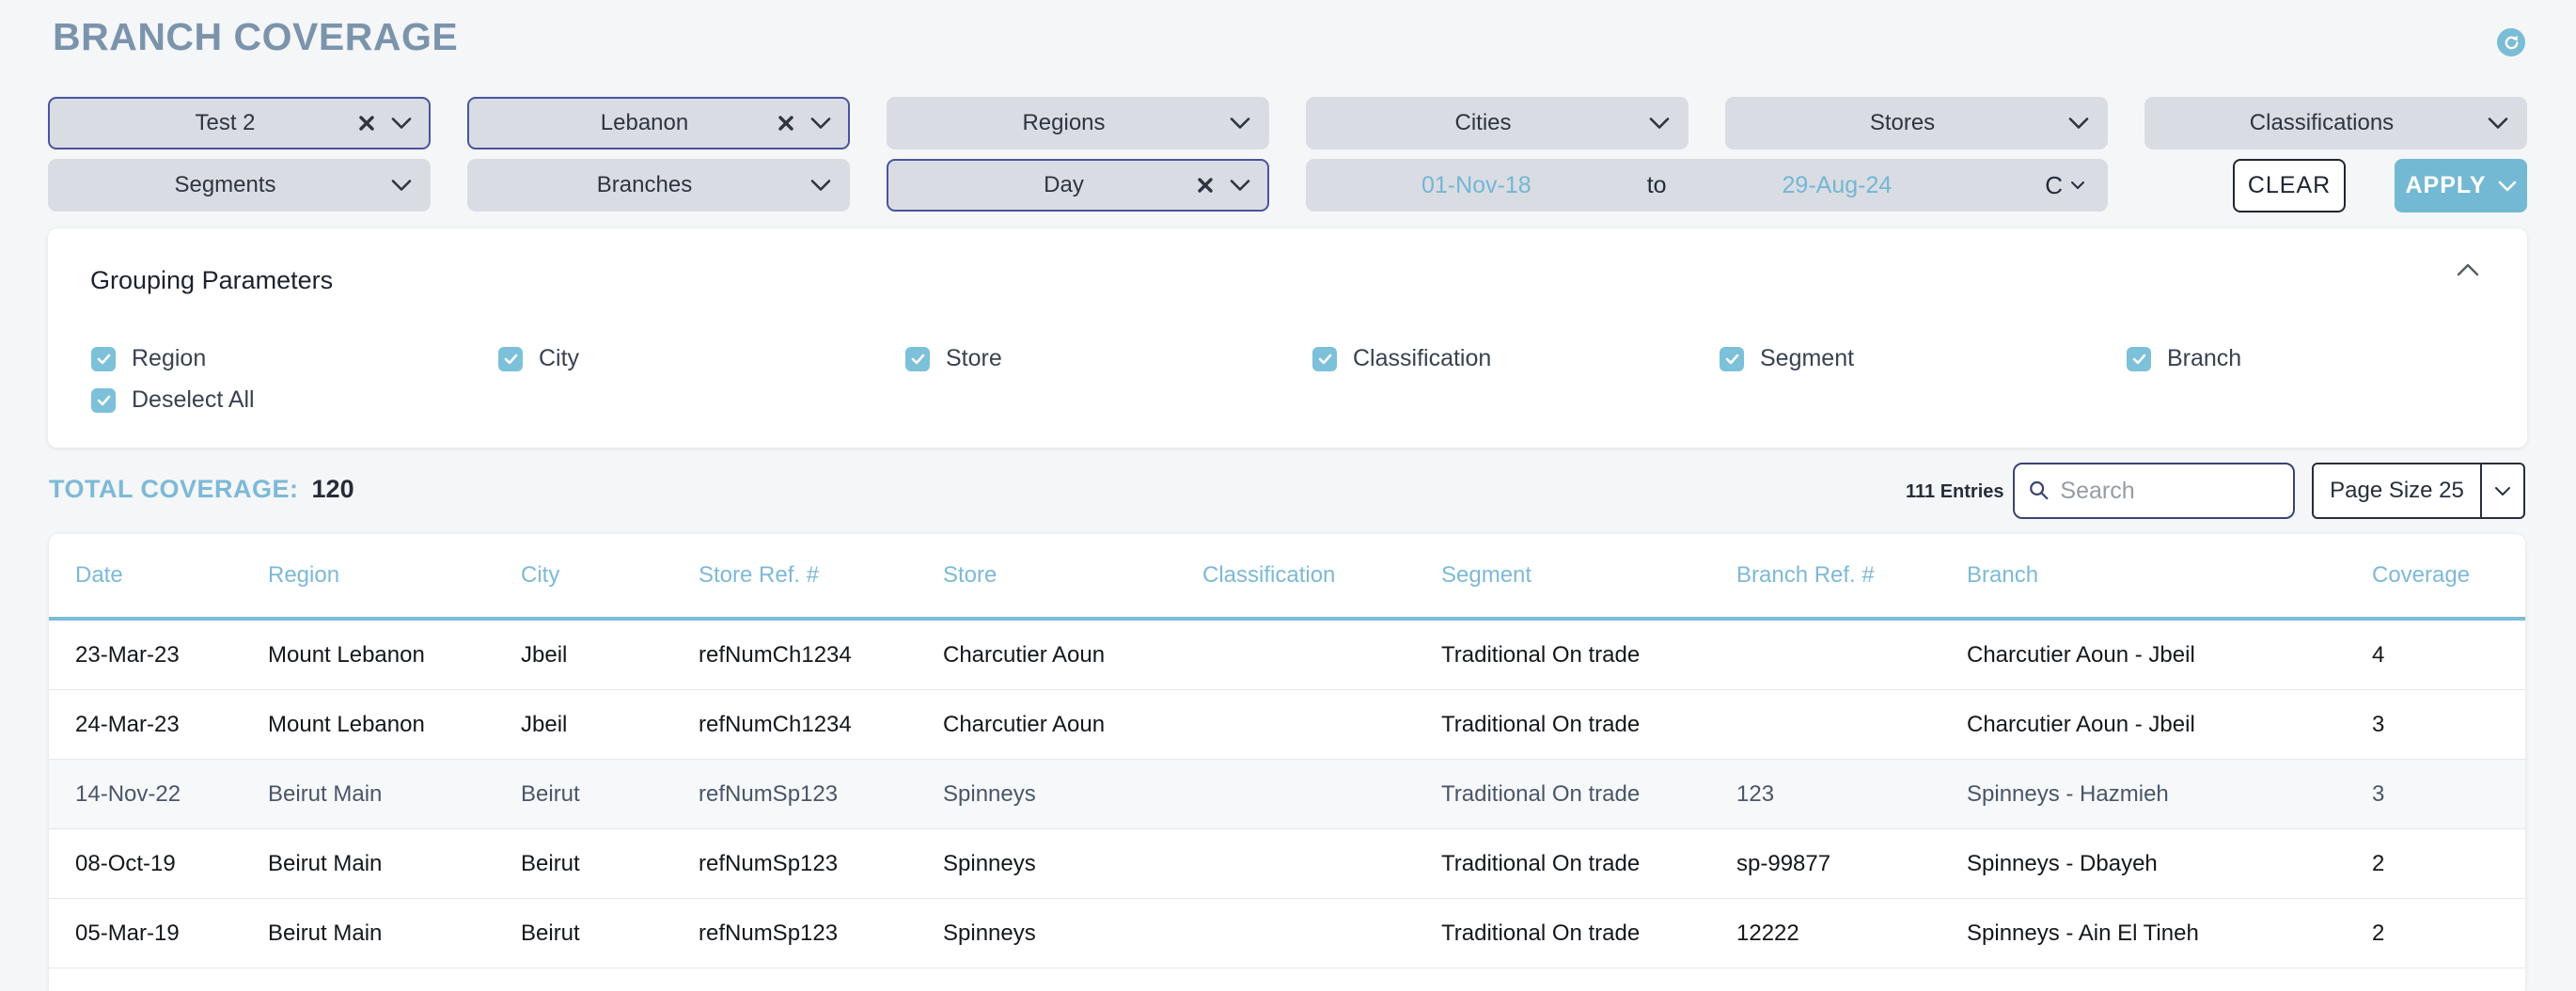 Image resolution: width=2576 pixels, height=991 pixels. What do you see at coordinates (128, 933) in the screenshot?
I see `cell-date: 05-Mar-19` at bounding box center [128, 933].